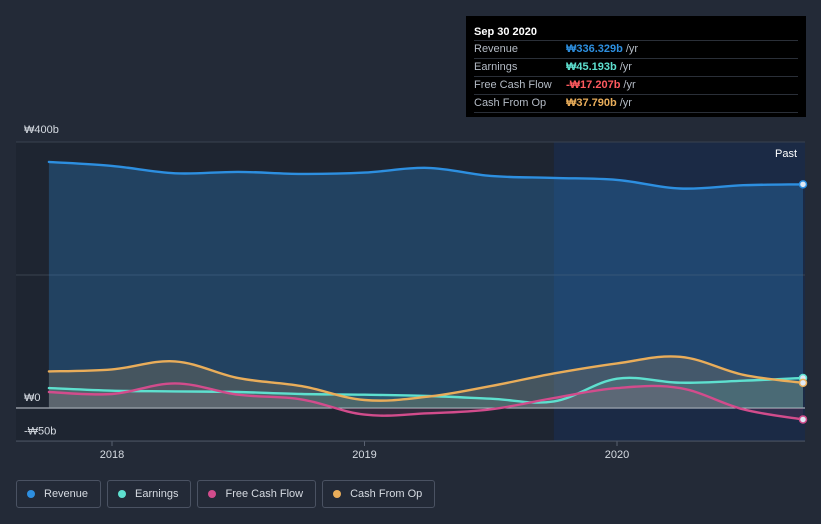  What do you see at coordinates (112, 455) in the screenshot?
I see `x-tick-label: 2018` at bounding box center [112, 455].